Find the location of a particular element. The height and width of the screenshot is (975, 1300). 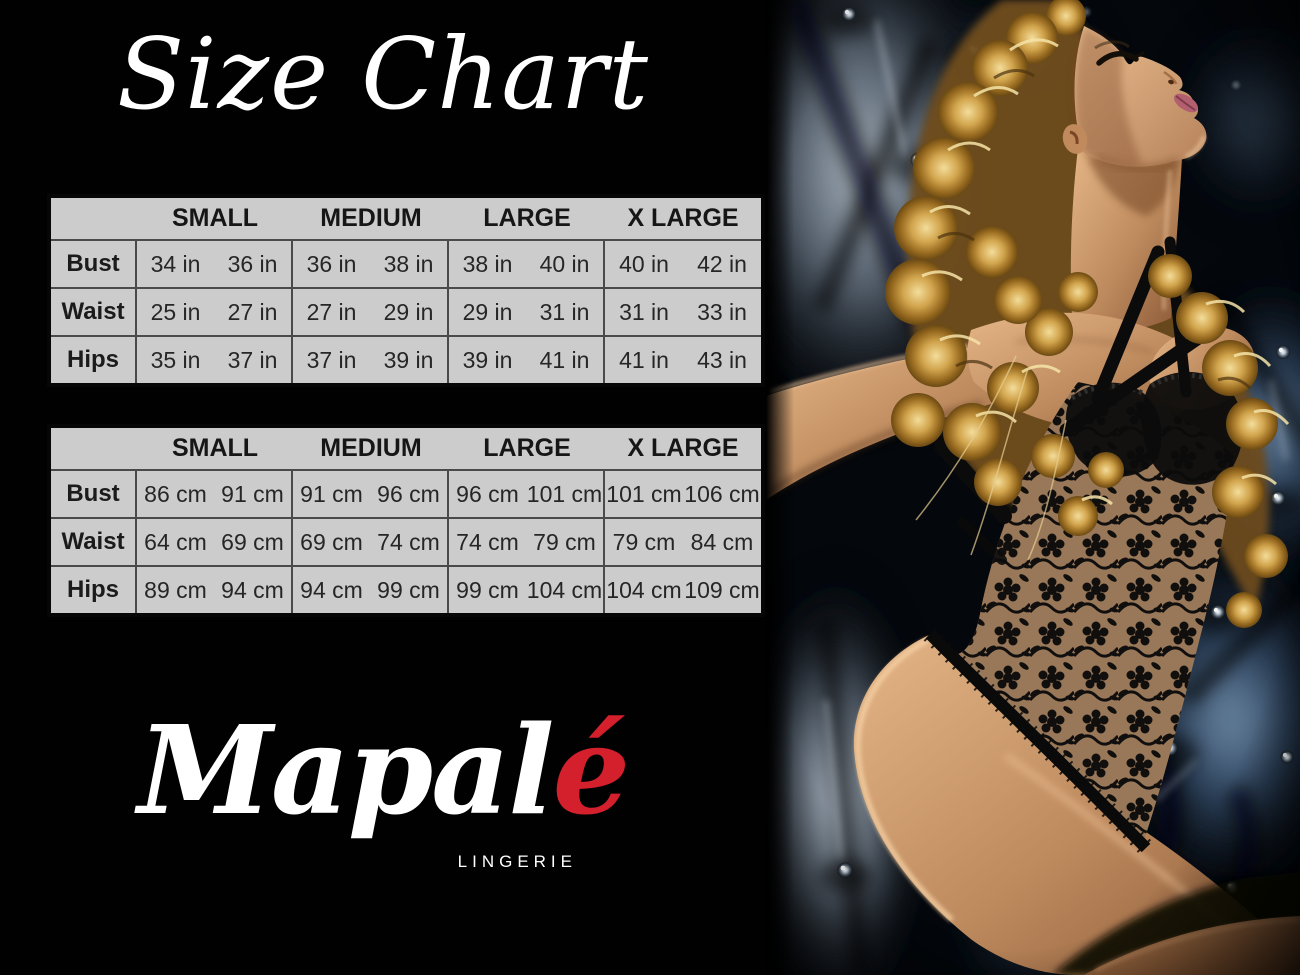

waist-xlarge-cell: 31 in 33 in is located at coordinates (683, 313).